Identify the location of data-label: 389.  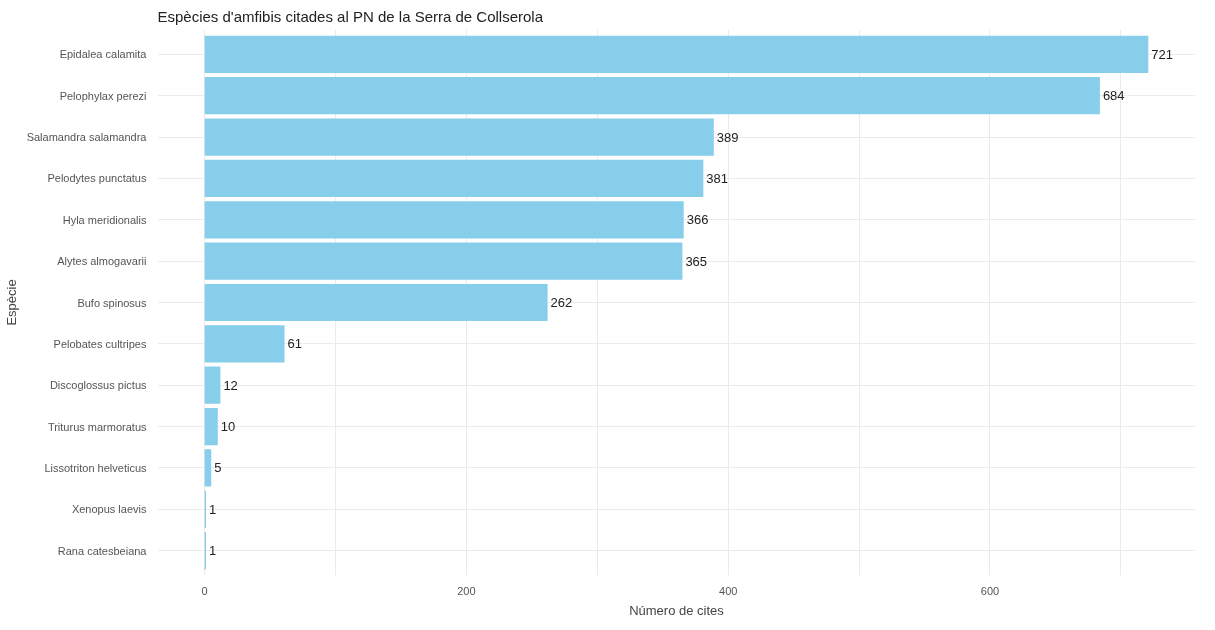
(727, 137).